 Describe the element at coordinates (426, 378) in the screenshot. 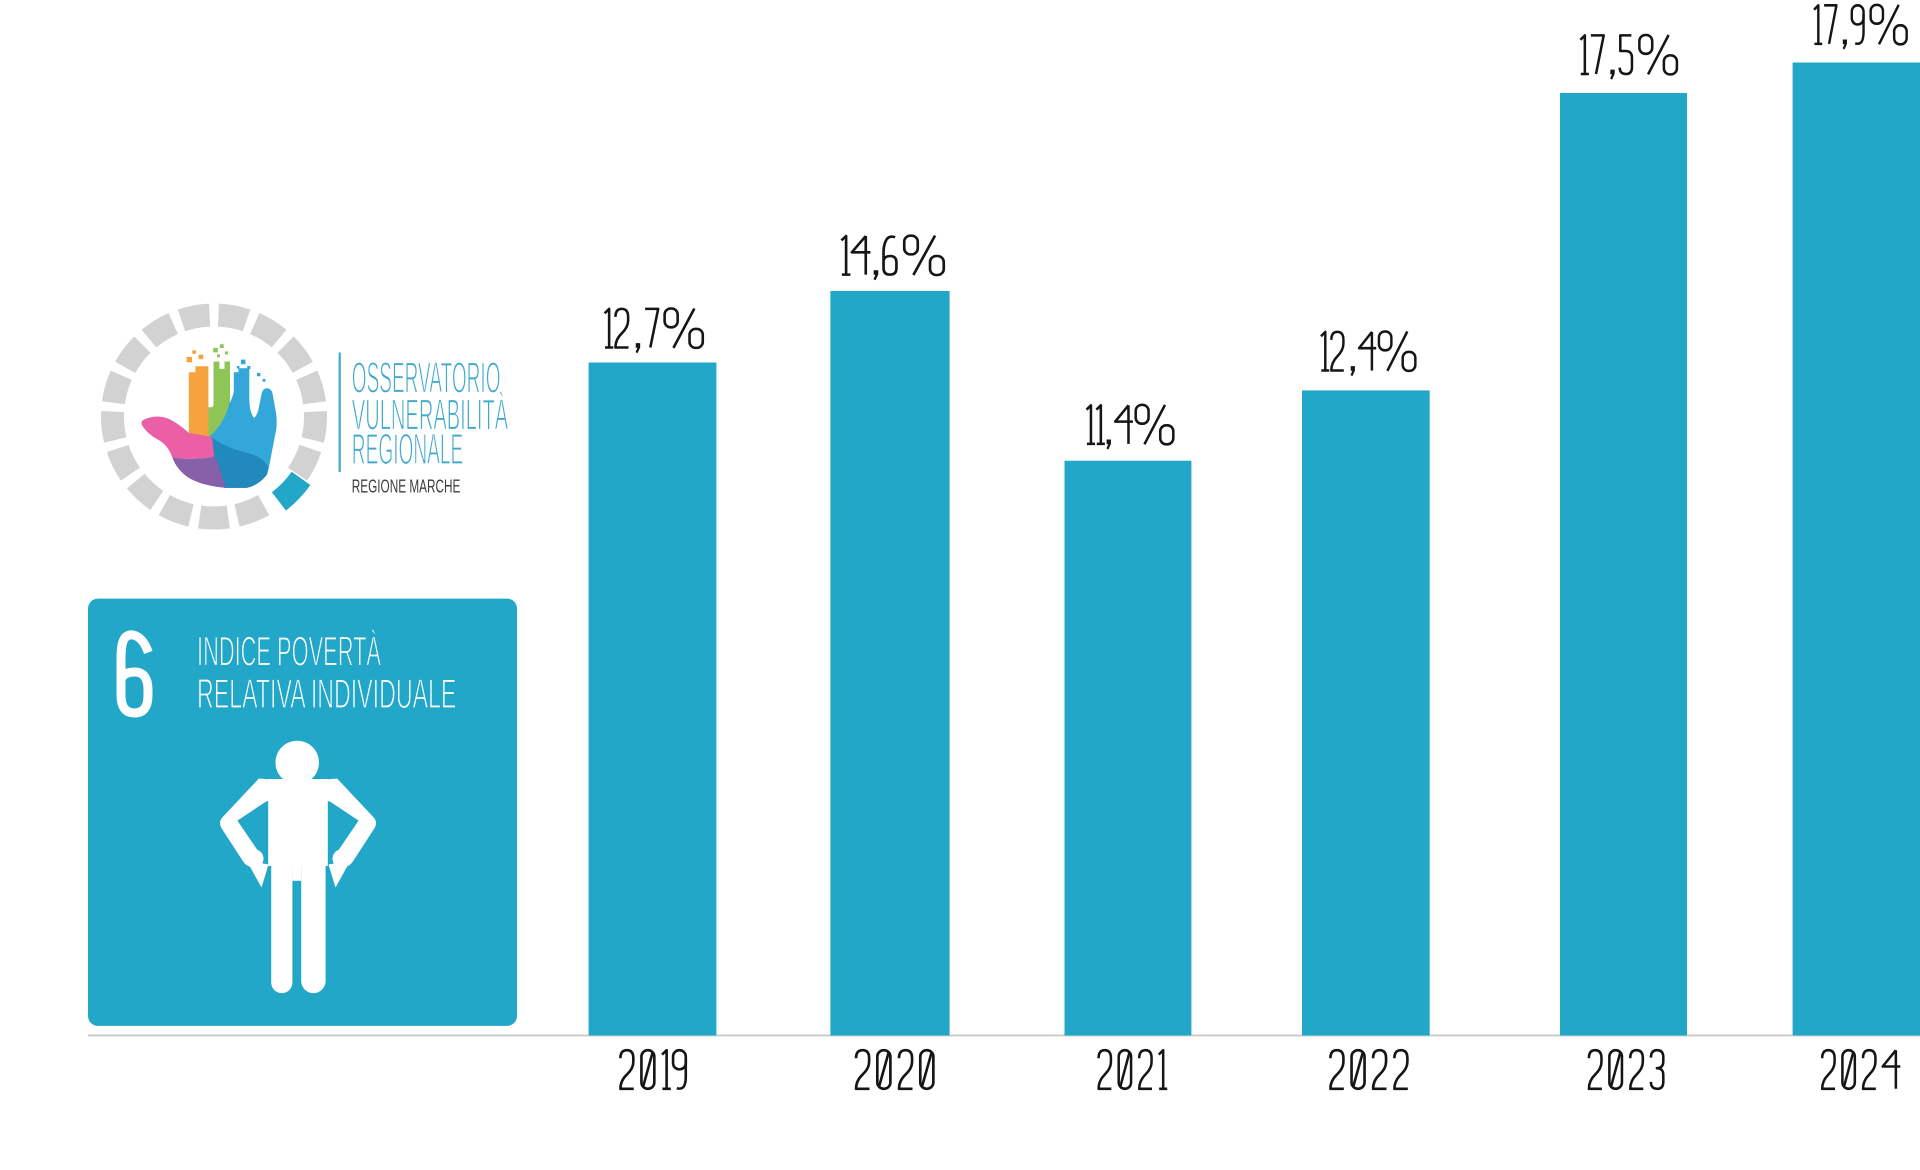

I see `svg-text: OSSERVATORIO` at that location.